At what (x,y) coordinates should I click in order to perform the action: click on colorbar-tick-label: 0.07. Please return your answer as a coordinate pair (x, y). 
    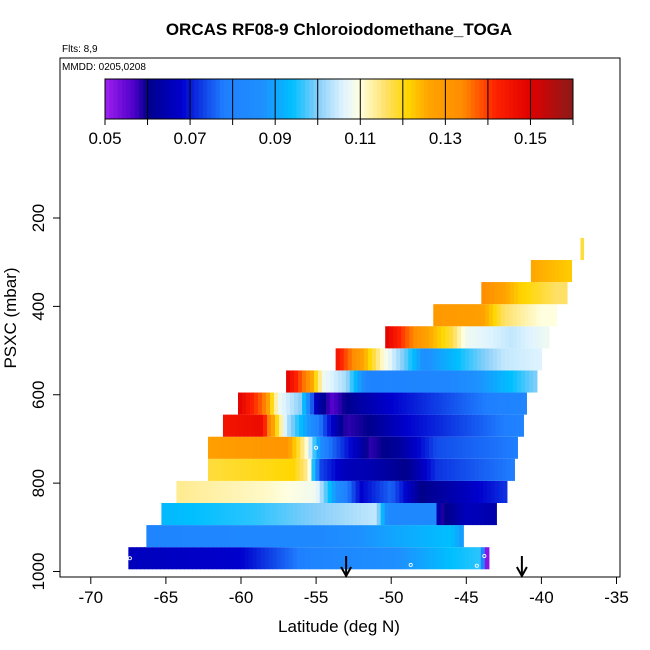
    Looking at the image, I should click on (190, 138).